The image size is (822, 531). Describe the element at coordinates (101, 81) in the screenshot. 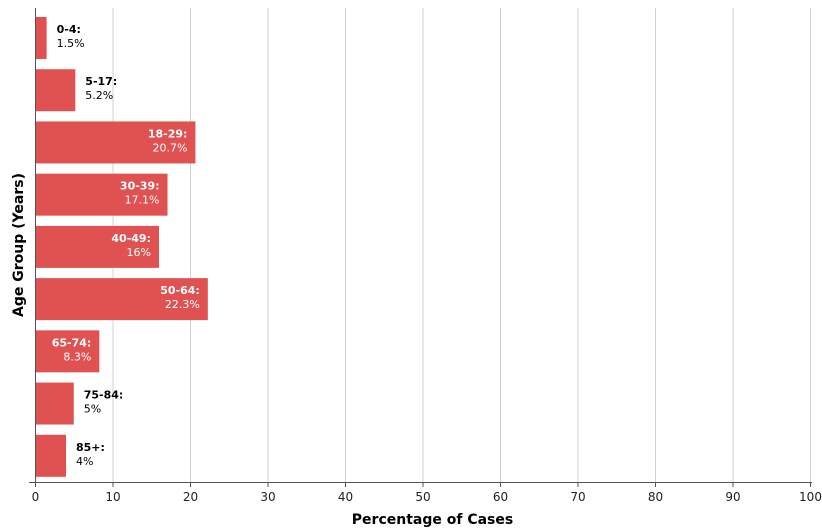

I see `bar-category-label: 5-17:` at that location.